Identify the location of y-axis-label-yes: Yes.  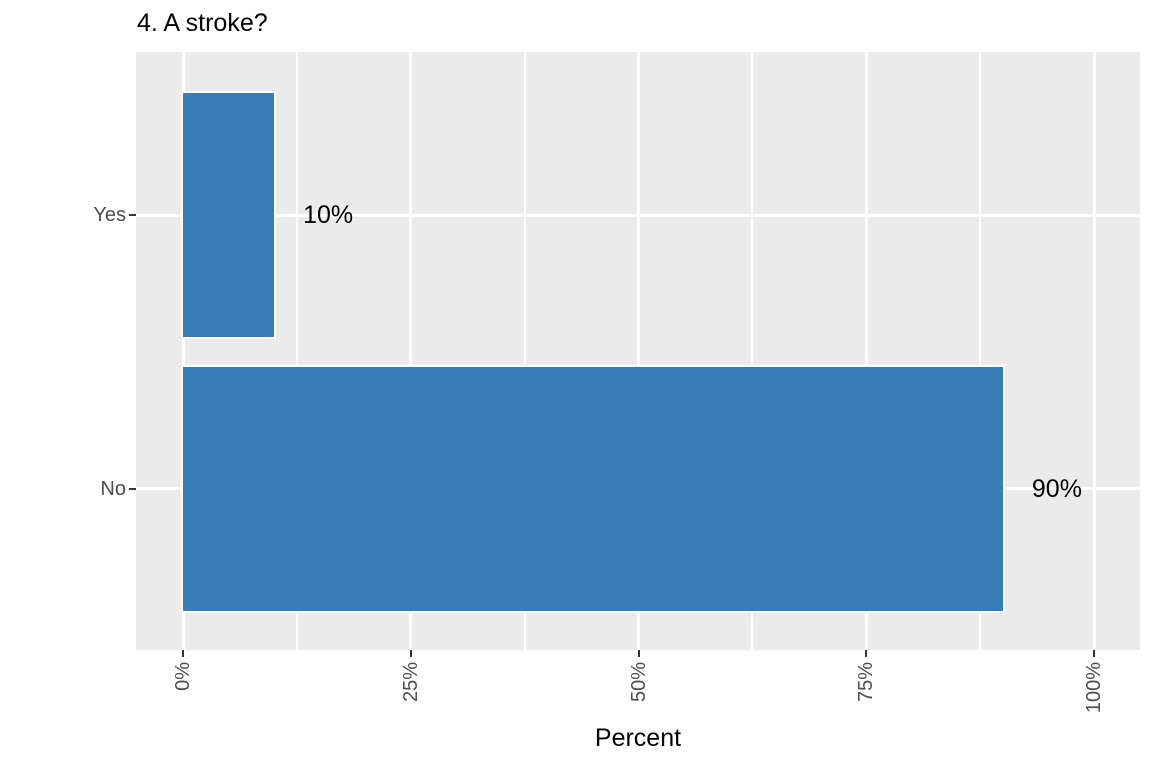
(109, 215).